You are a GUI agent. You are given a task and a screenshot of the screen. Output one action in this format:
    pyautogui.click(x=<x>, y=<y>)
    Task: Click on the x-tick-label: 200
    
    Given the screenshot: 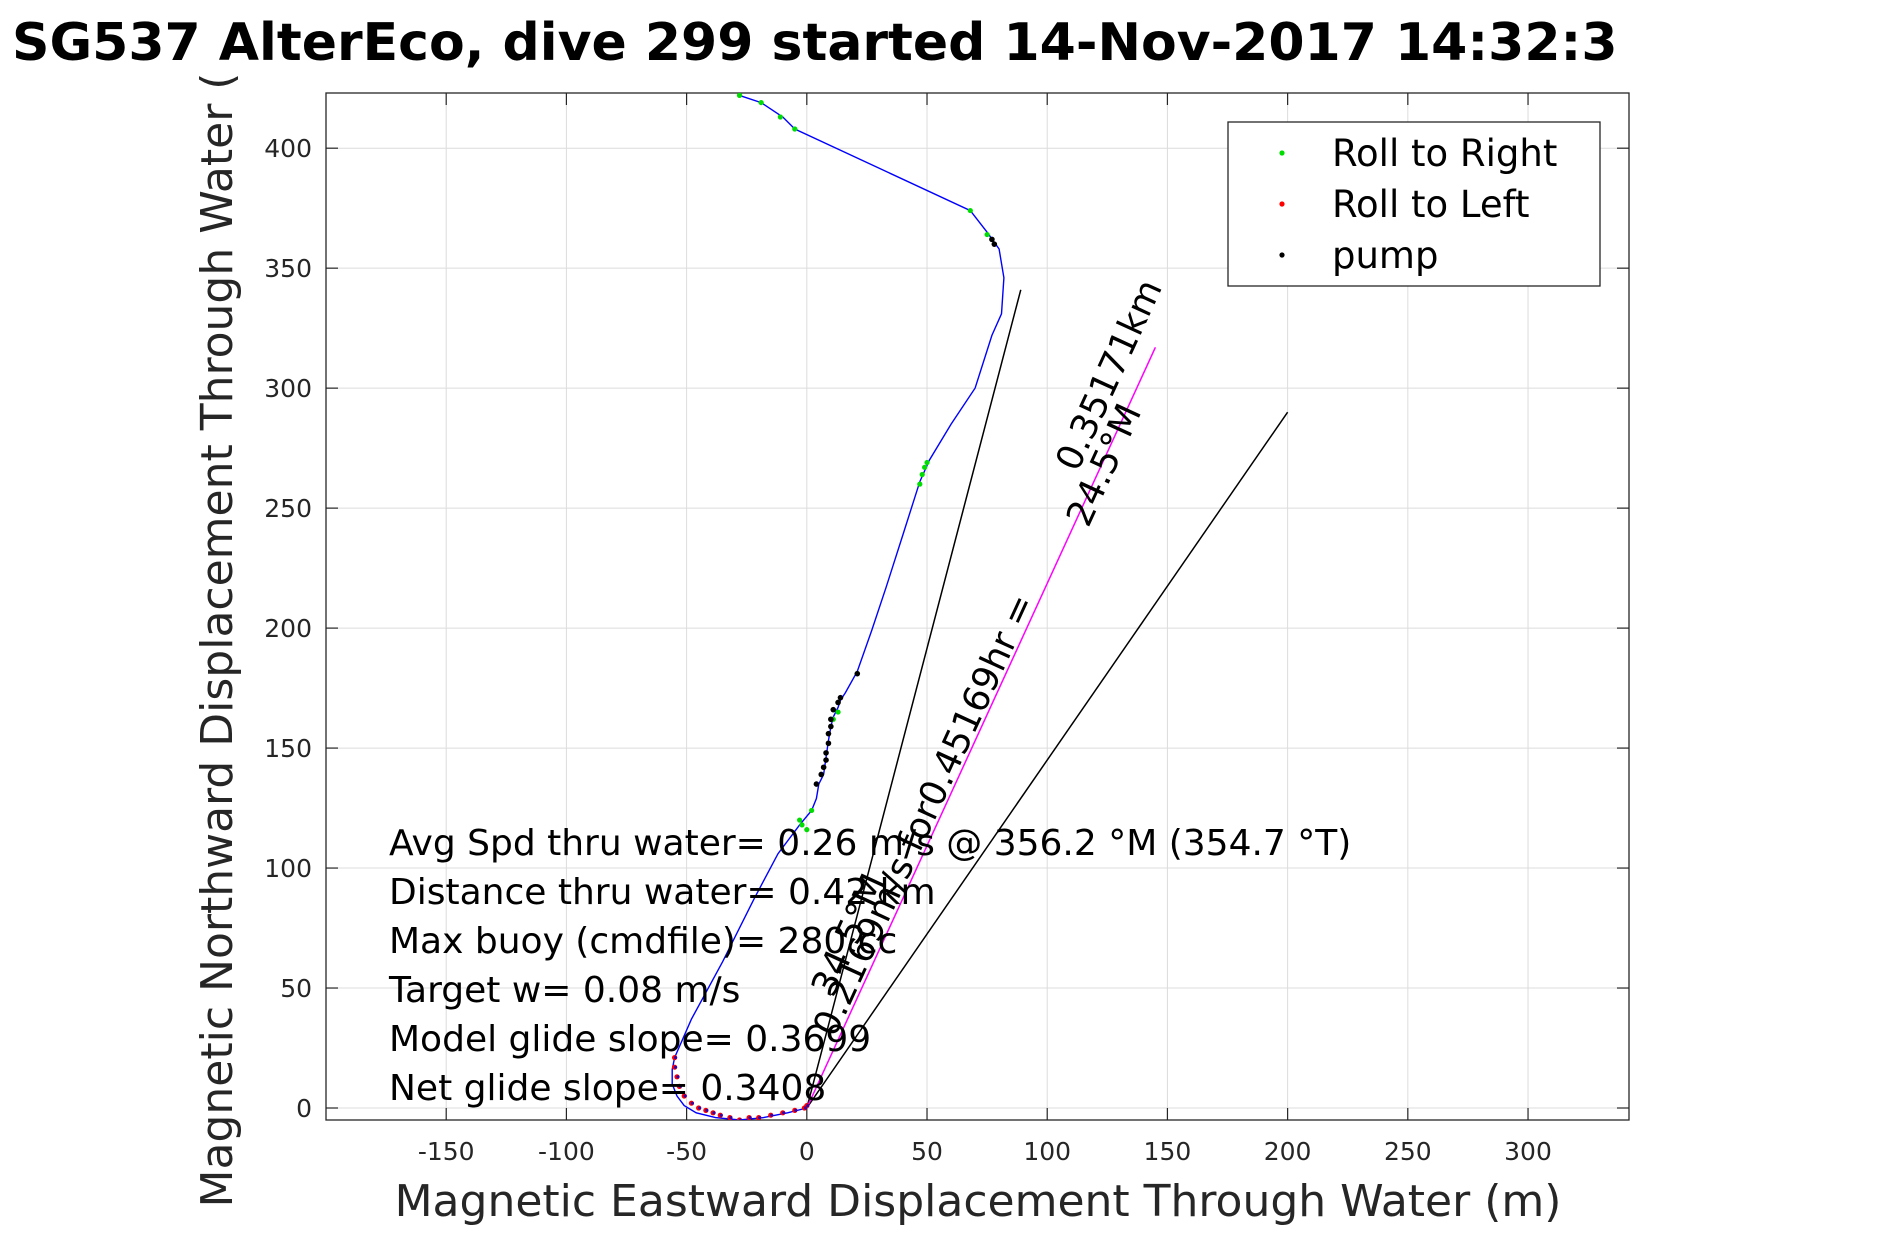 What is the action you would take?
    pyautogui.click(x=1288, y=1151)
    